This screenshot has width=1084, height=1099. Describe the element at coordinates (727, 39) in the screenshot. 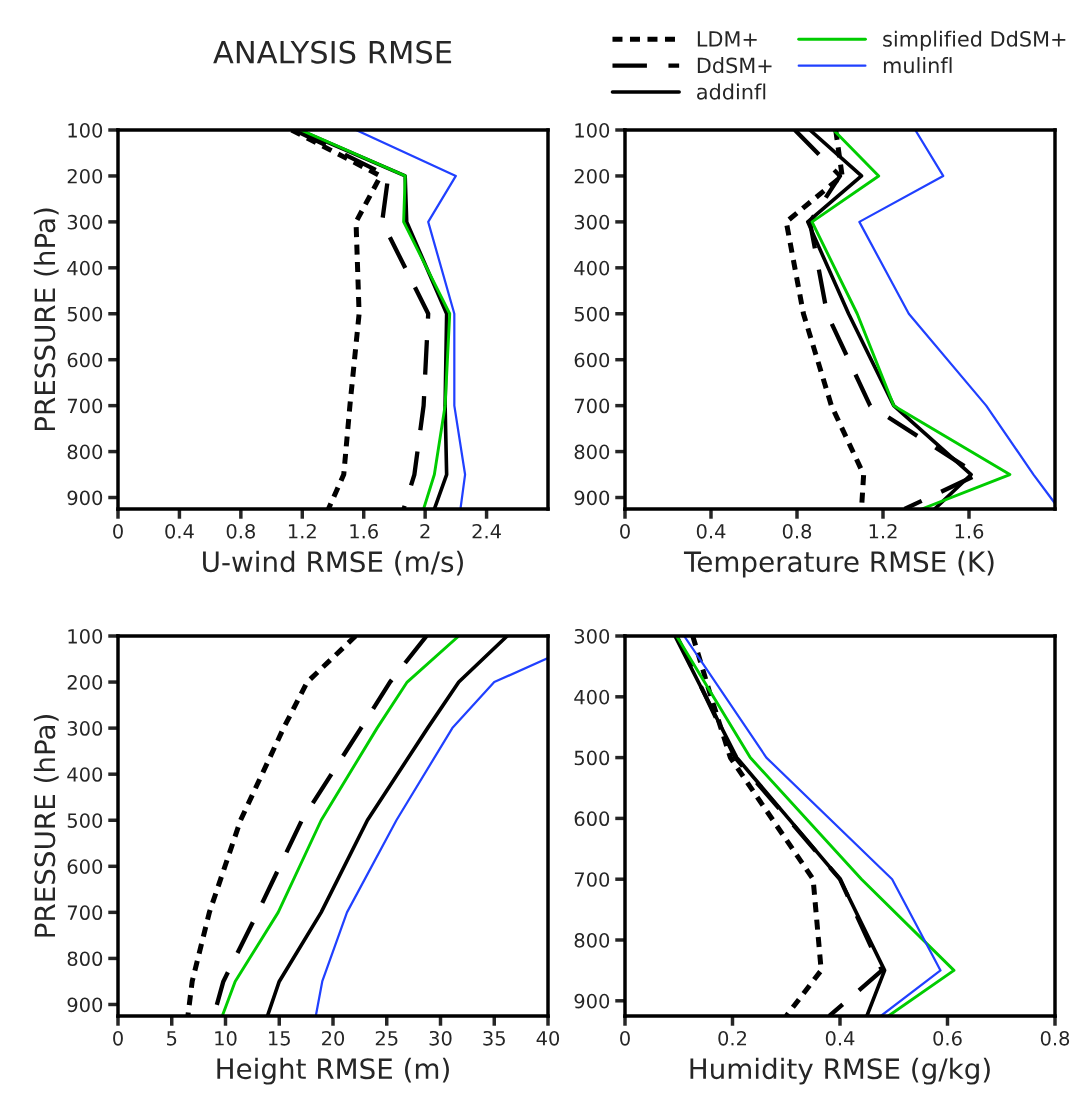

I see `legend-label: LDM+` at that location.